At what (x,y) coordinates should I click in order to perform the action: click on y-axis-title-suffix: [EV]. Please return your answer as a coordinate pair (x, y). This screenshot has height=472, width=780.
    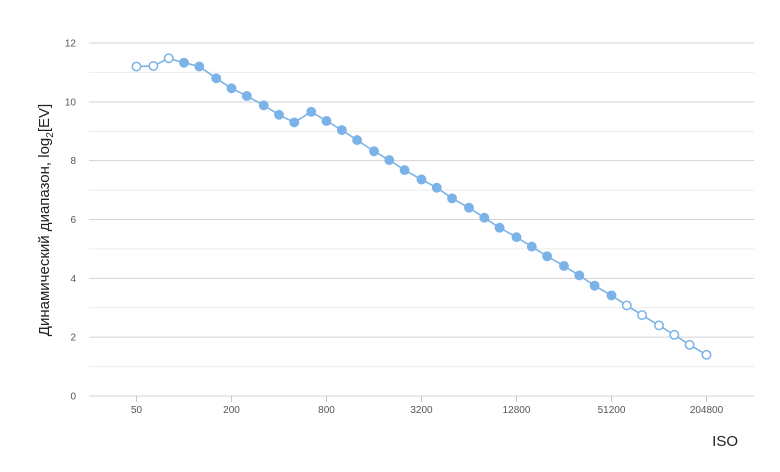
    Looking at the image, I should click on (44, 118).